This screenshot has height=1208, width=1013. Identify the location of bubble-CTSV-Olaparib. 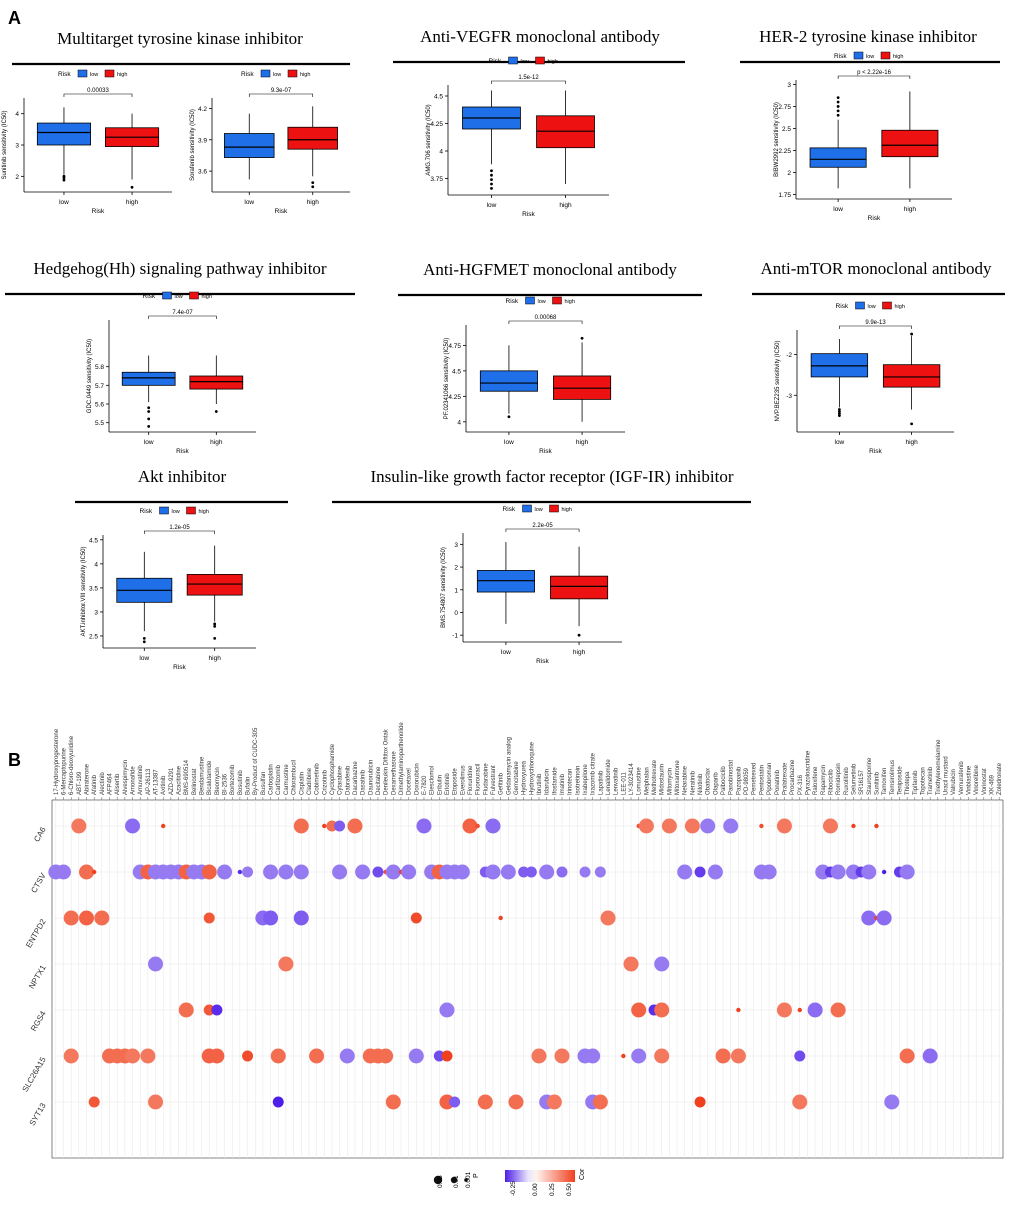
(715, 872).